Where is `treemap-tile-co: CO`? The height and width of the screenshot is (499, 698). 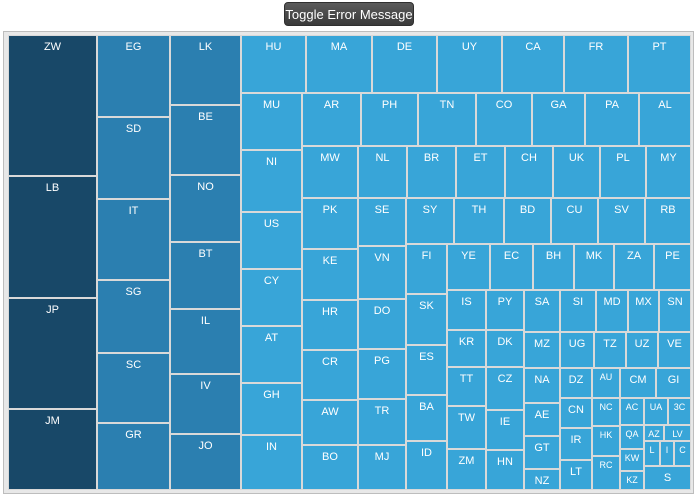 treemap-tile-co: CO is located at coordinates (504, 119).